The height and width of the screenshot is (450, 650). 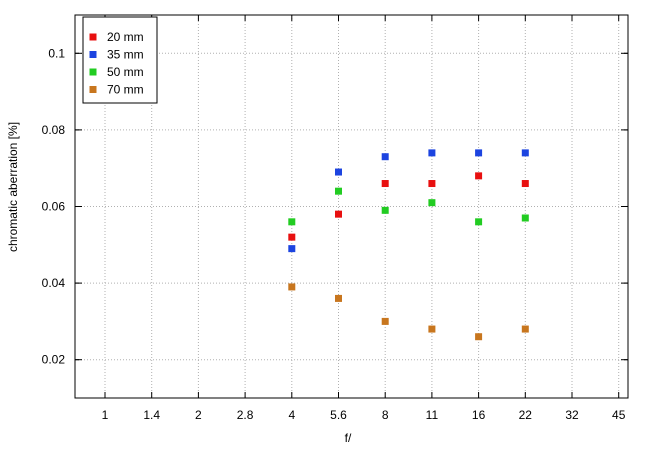 What do you see at coordinates (432, 415) in the screenshot?
I see `x-tick-label: 11` at bounding box center [432, 415].